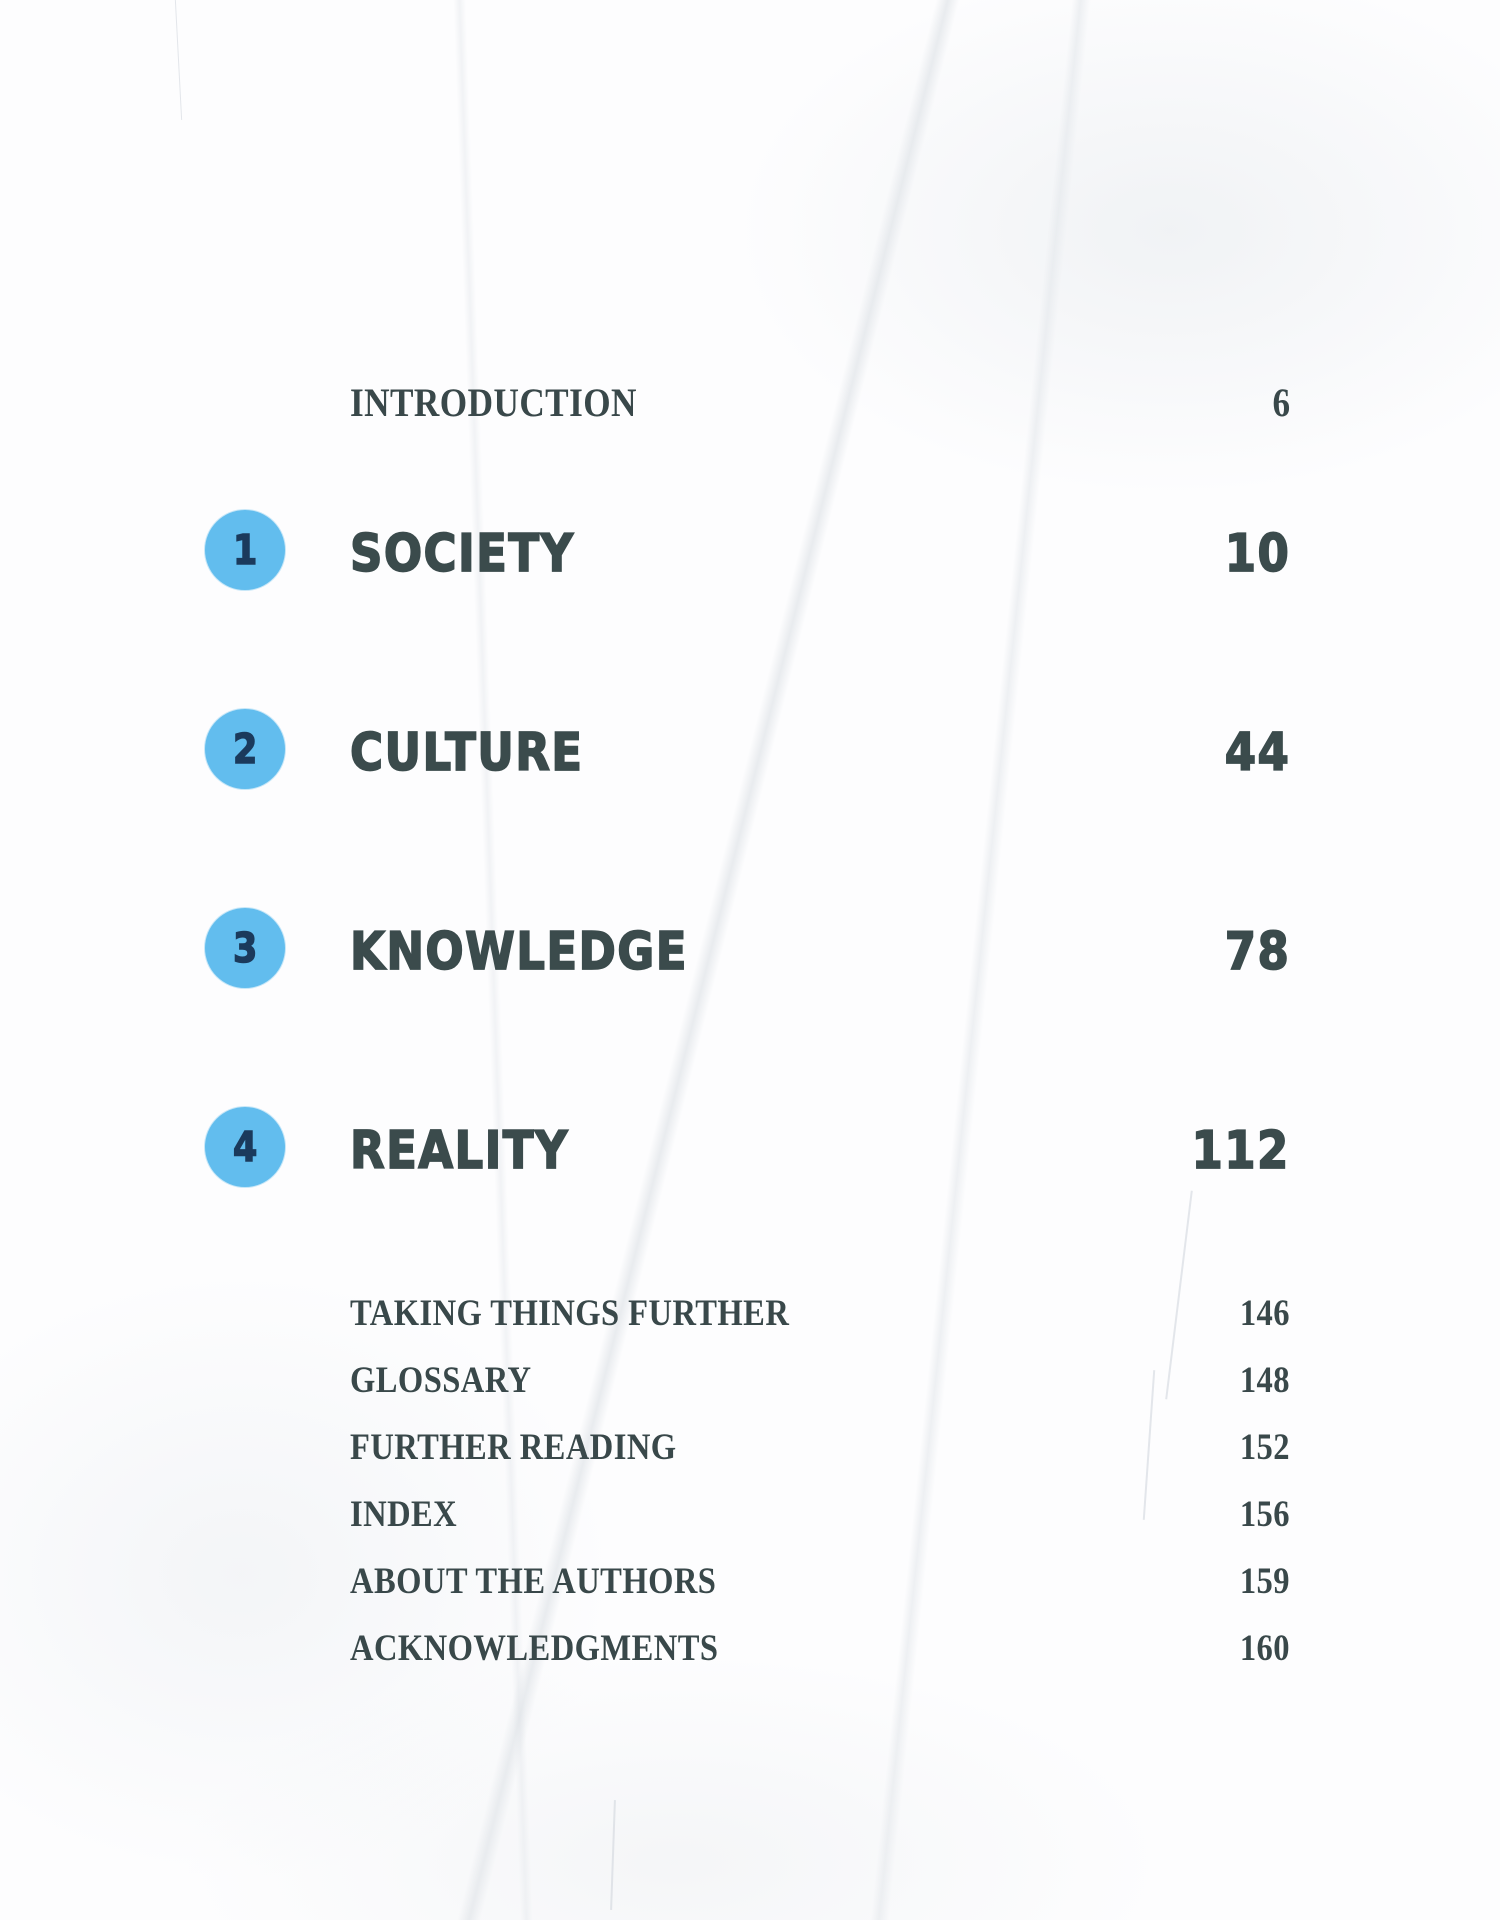 The height and width of the screenshot is (1920, 1500). What do you see at coordinates (819, 1150) in the screenshot?
I see `toc-entry-chapter-4: REALITY 112` at bounding box center [819, 1150].